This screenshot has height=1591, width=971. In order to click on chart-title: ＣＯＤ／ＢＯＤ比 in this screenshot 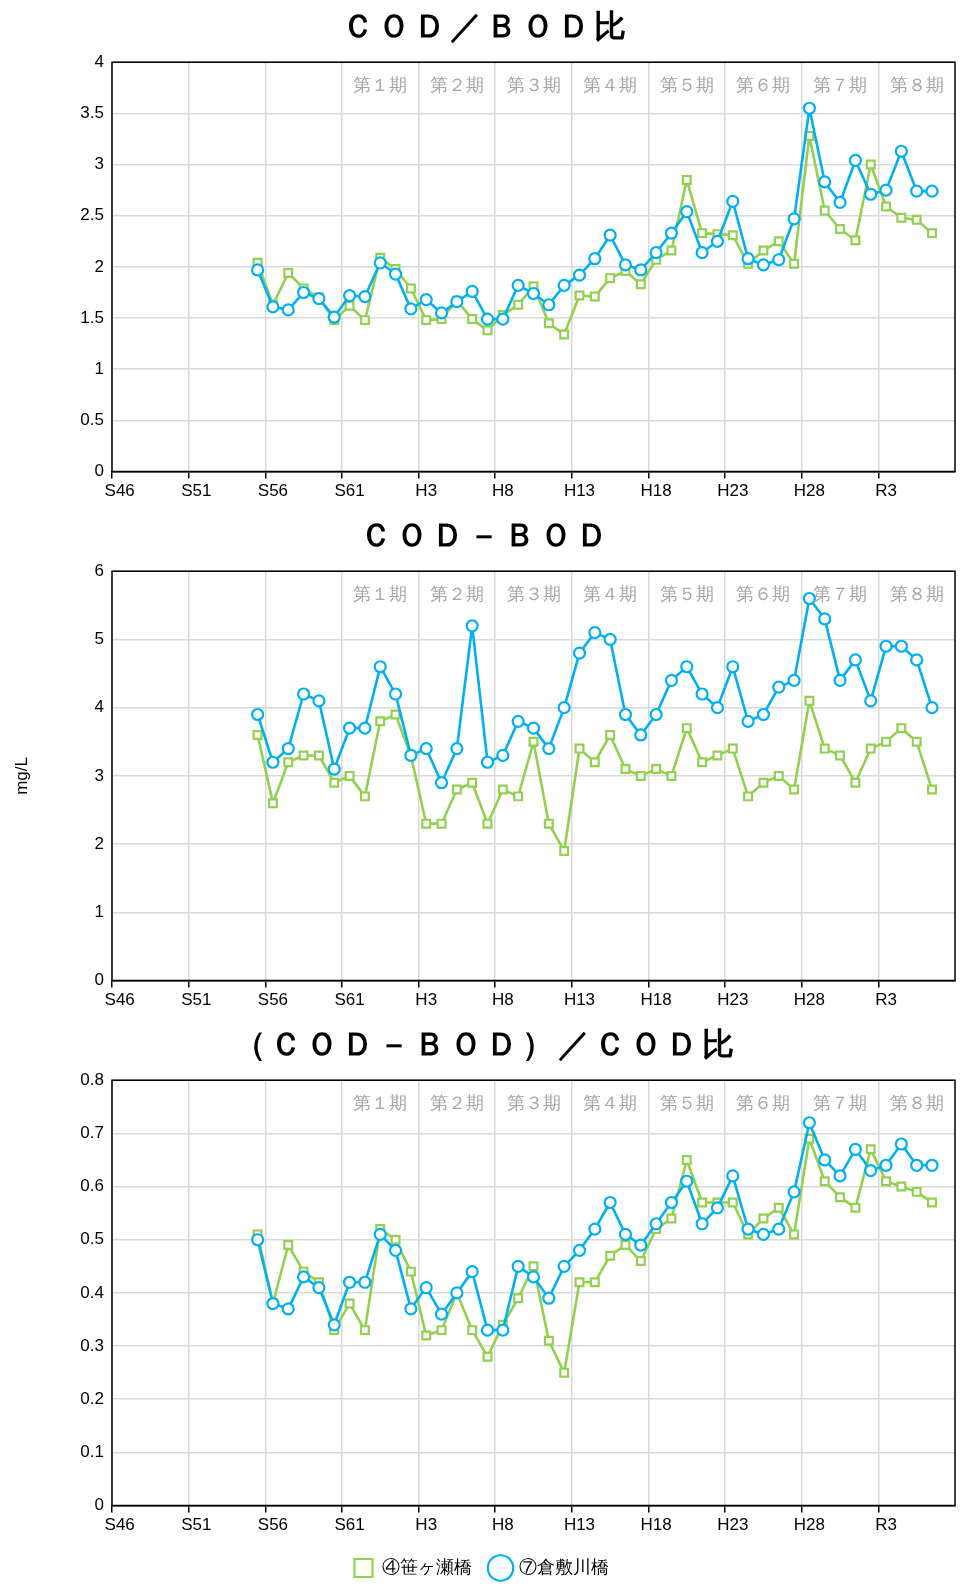, I will do `click(485, 25)`.